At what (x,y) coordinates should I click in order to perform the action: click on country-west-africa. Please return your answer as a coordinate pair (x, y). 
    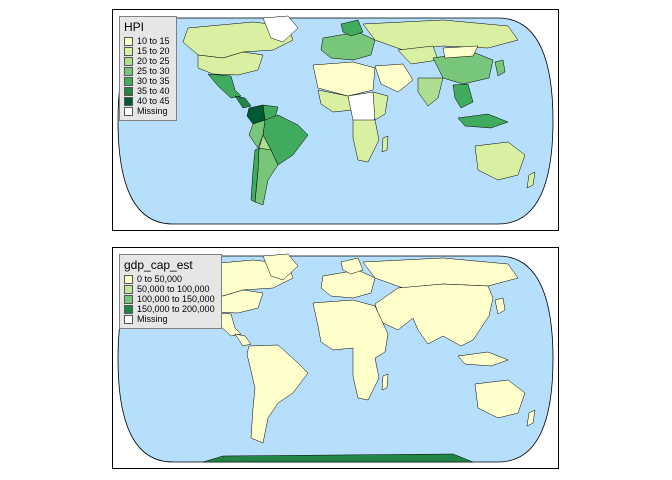
    Looking at the image, I should click on (335, 101).